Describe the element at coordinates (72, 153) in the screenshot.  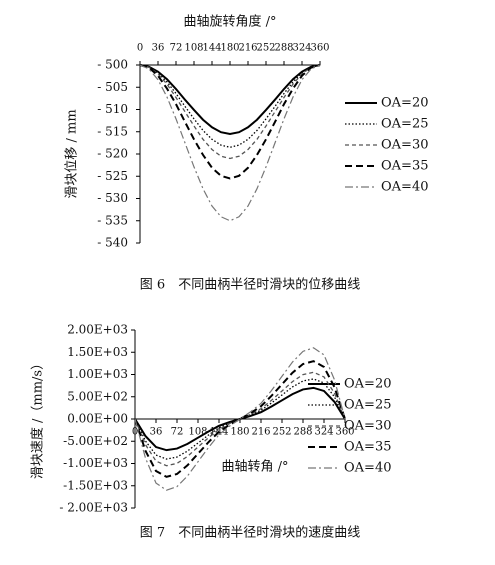
I see `y-axis-title: 滑块位移 / mm` at that location.